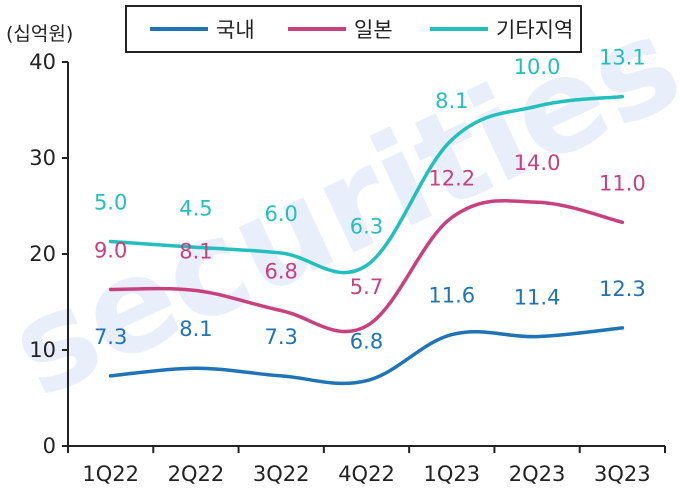 This screenshot has width=680, height=494. What do you see at coordinates (110, 474) in the screenshot?
I see `x-tick-label: 1Q22` at bounding box center [110, 474].